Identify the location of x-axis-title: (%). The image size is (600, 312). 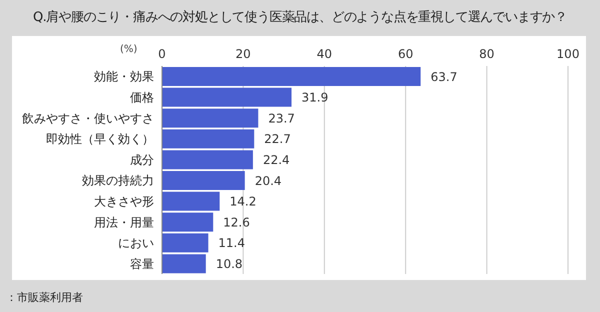
(129, 49).